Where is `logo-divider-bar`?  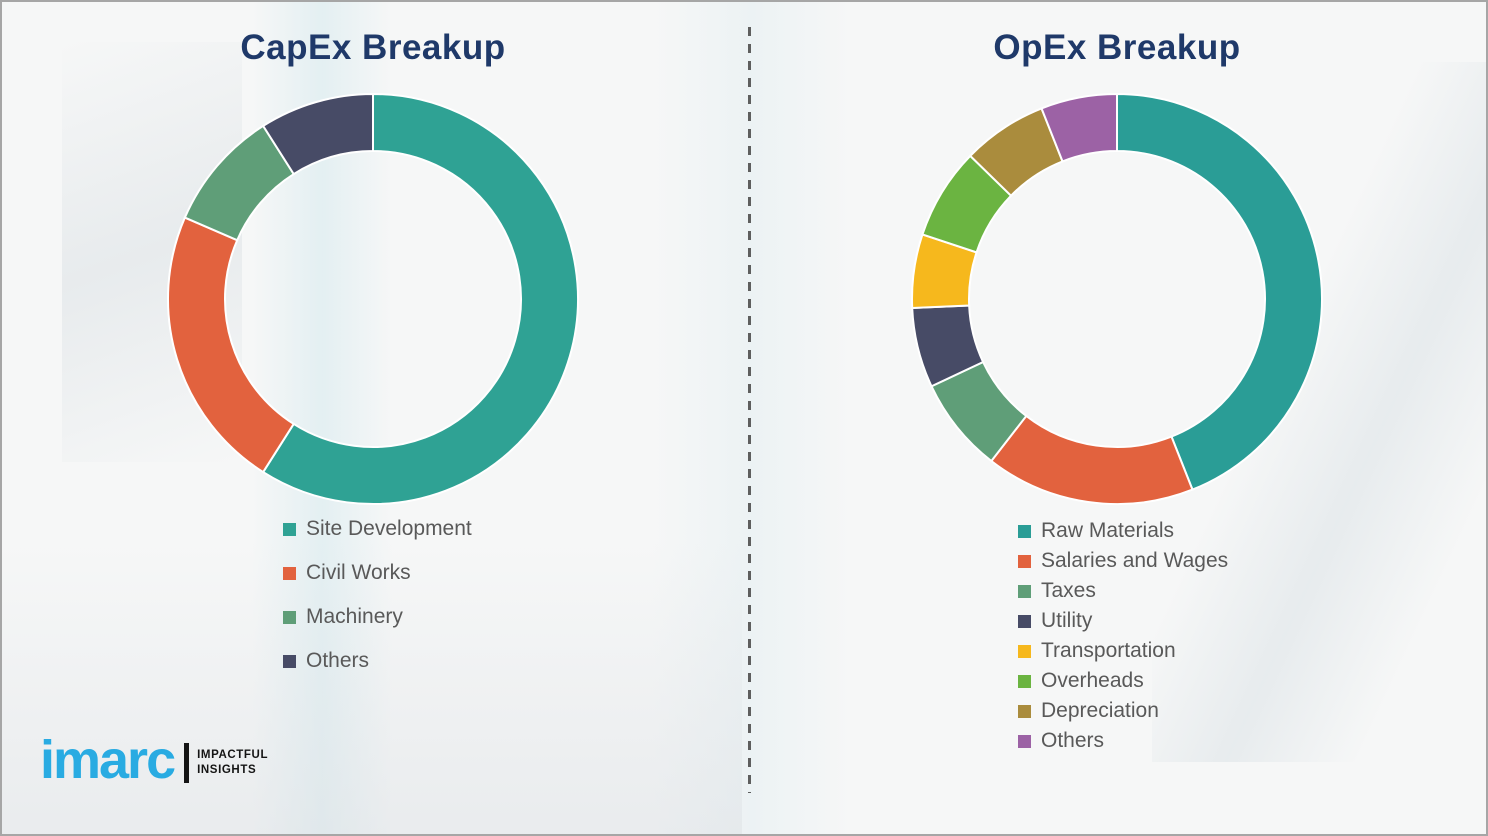
logo-divider-bar is located at coordinates (187, 763).